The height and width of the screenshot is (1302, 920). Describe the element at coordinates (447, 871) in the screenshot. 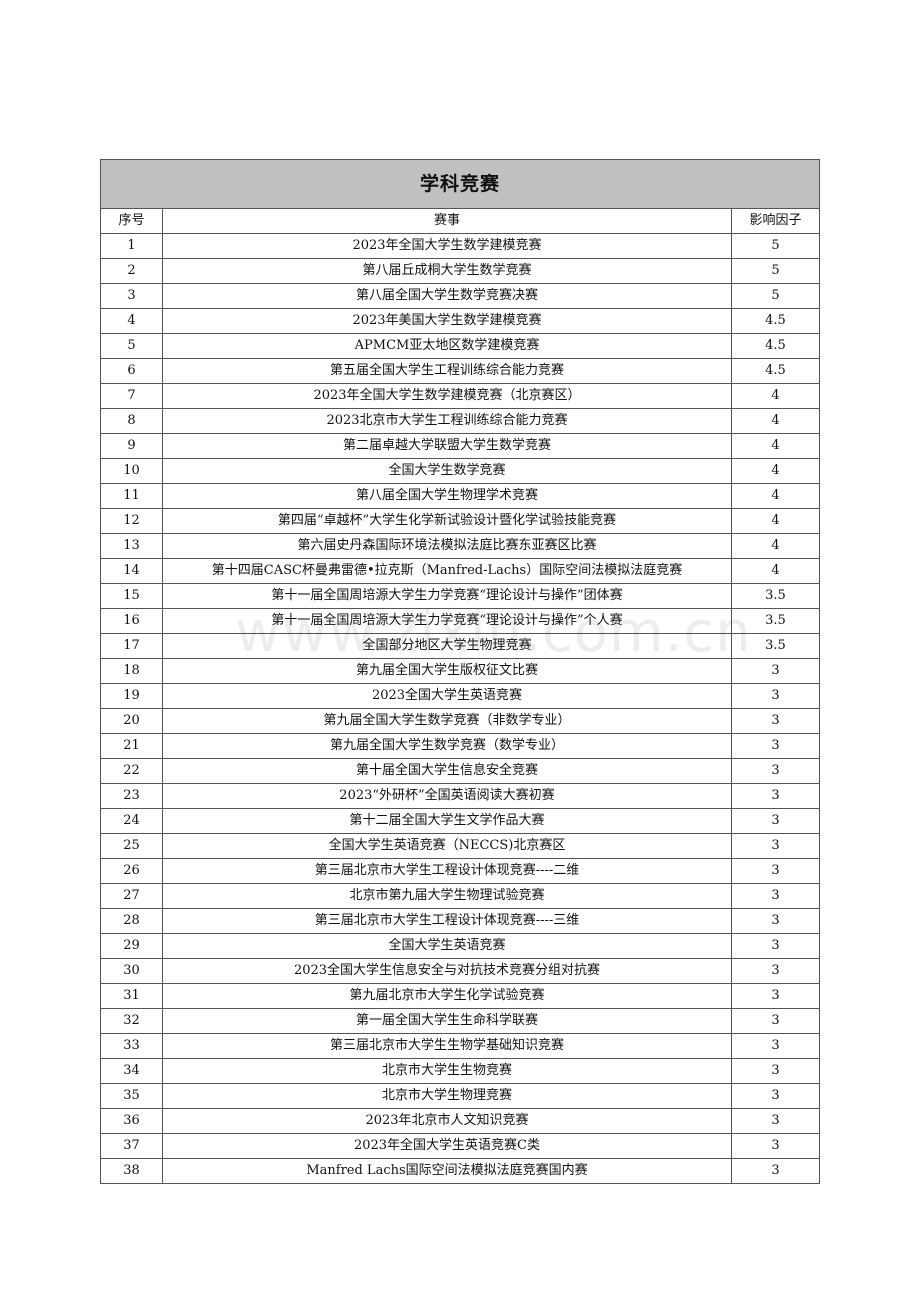

I see `row-event: 第三届北京市大学生工程设计体现竞赛----二维` at that location.